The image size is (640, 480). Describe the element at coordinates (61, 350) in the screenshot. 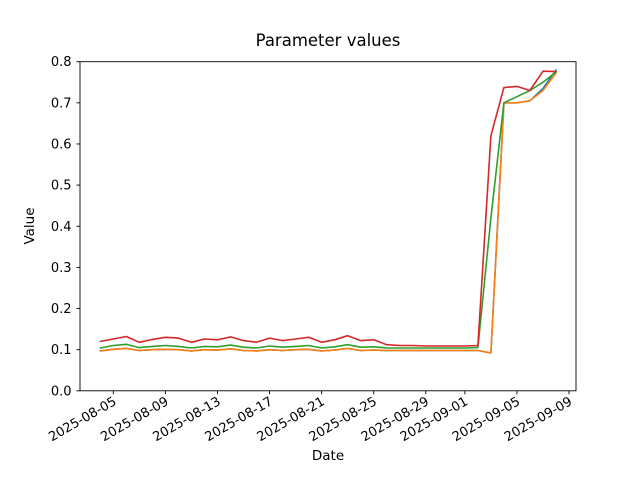

I see `y-tick-label: 0.1` at that location.